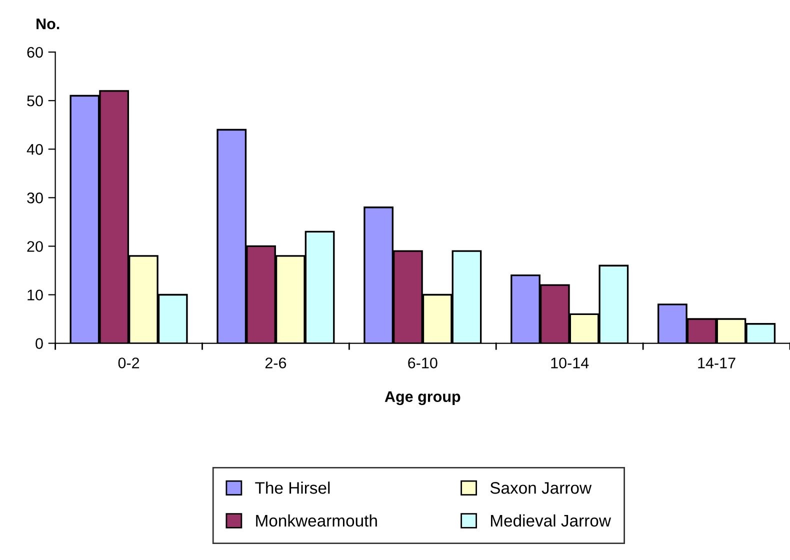 This screenshot has width=790, height=560. Describe the element at coordinates (570, 363) in the screenshot. I see `x-tick-label: 10-14` at that location.